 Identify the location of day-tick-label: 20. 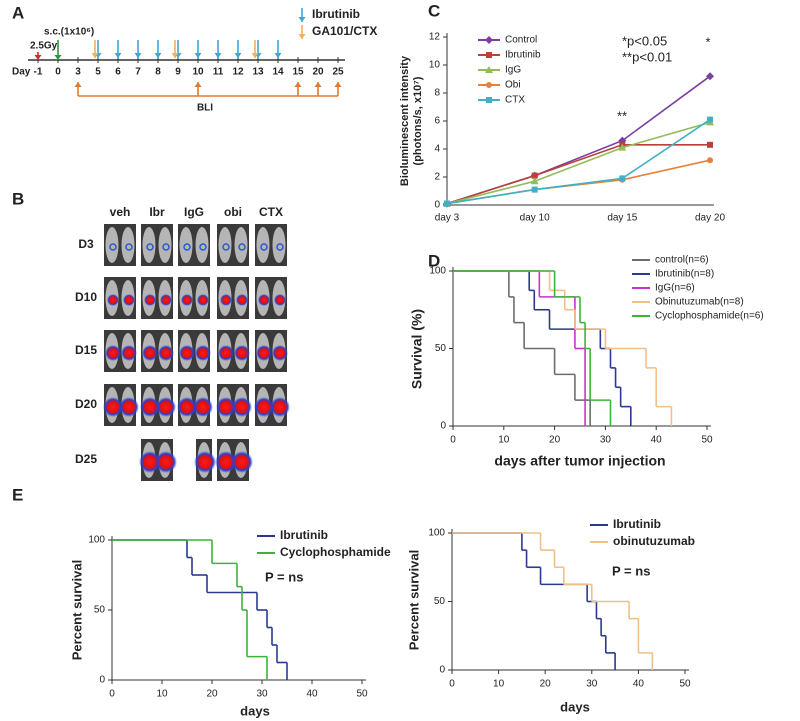
(318, 72).